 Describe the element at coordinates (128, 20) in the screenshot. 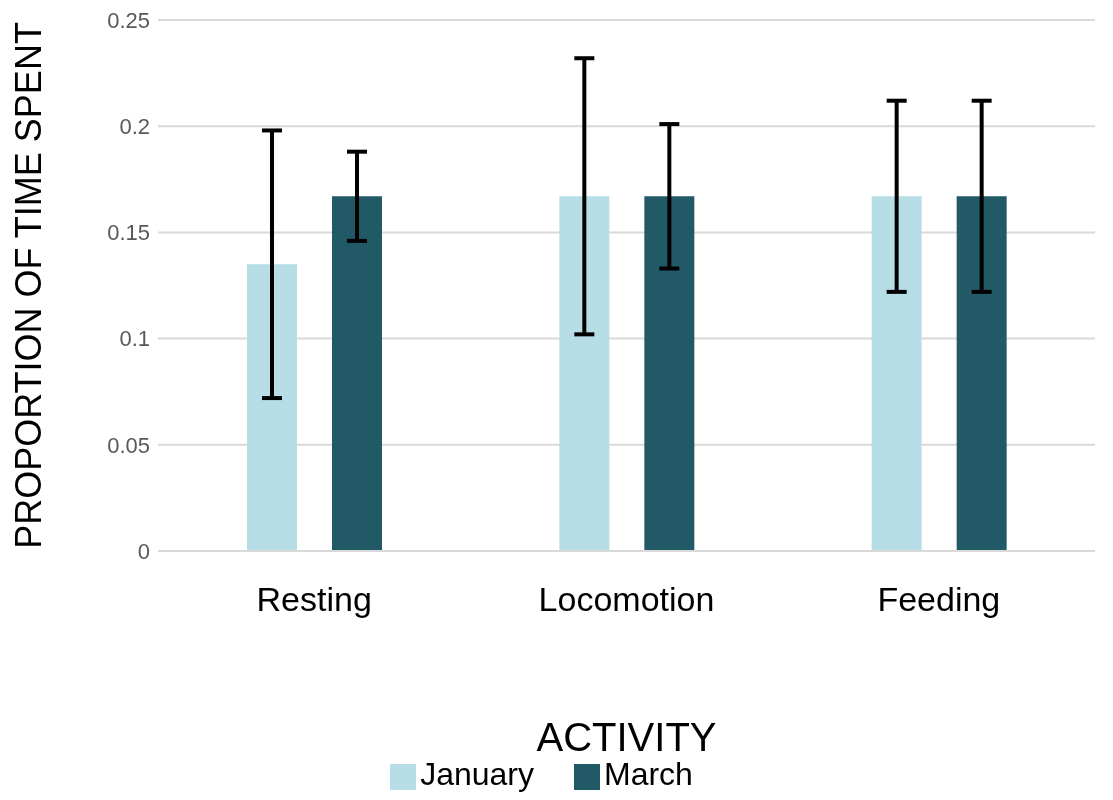

I see `y-tick-label: 0.25` at that location.